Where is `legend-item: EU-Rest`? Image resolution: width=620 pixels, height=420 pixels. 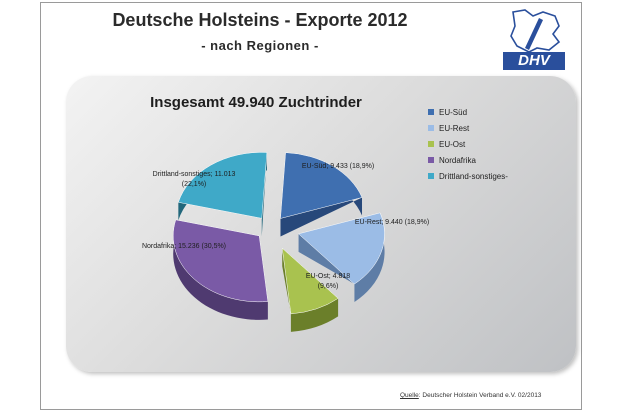
legend-item: EU-Rest is located at coordinates (468, 128).